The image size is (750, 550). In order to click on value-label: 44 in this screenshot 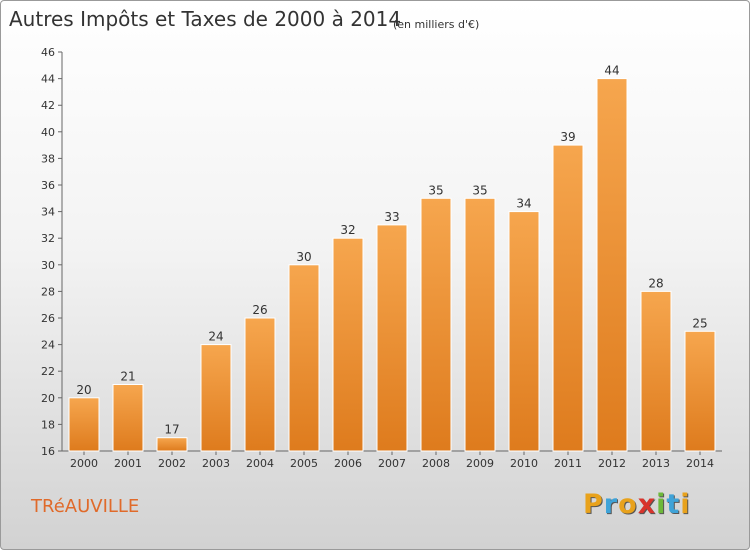, I will do `click(611, 71)`.